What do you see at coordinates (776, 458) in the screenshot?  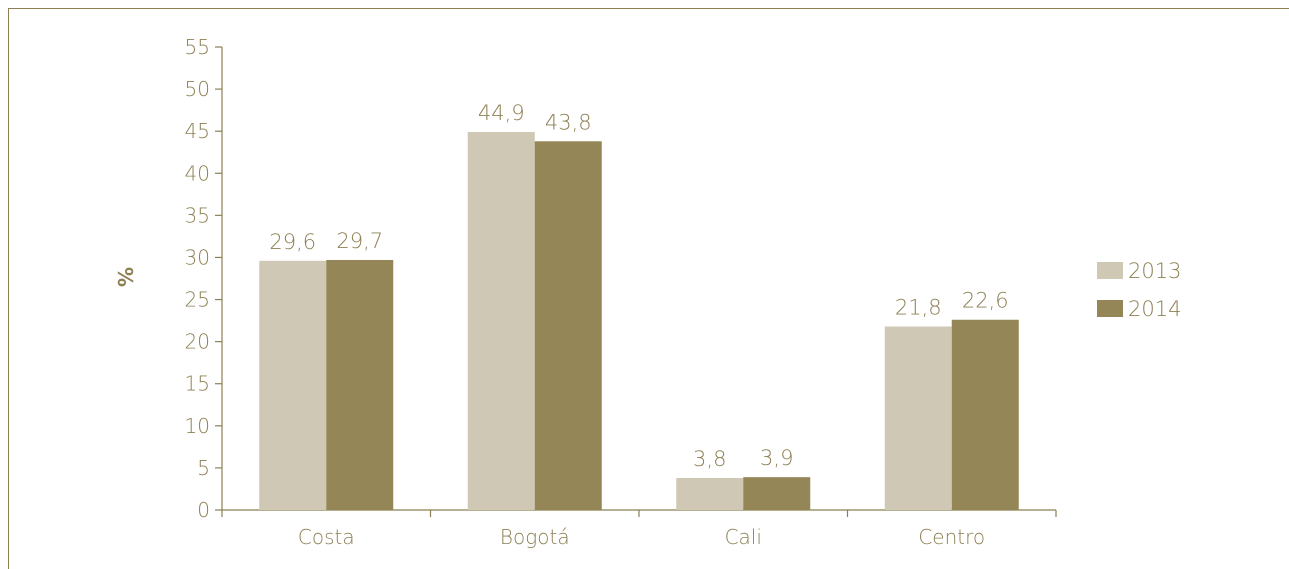 I see `data-label: 3,9` at bounding box center [776, 458].